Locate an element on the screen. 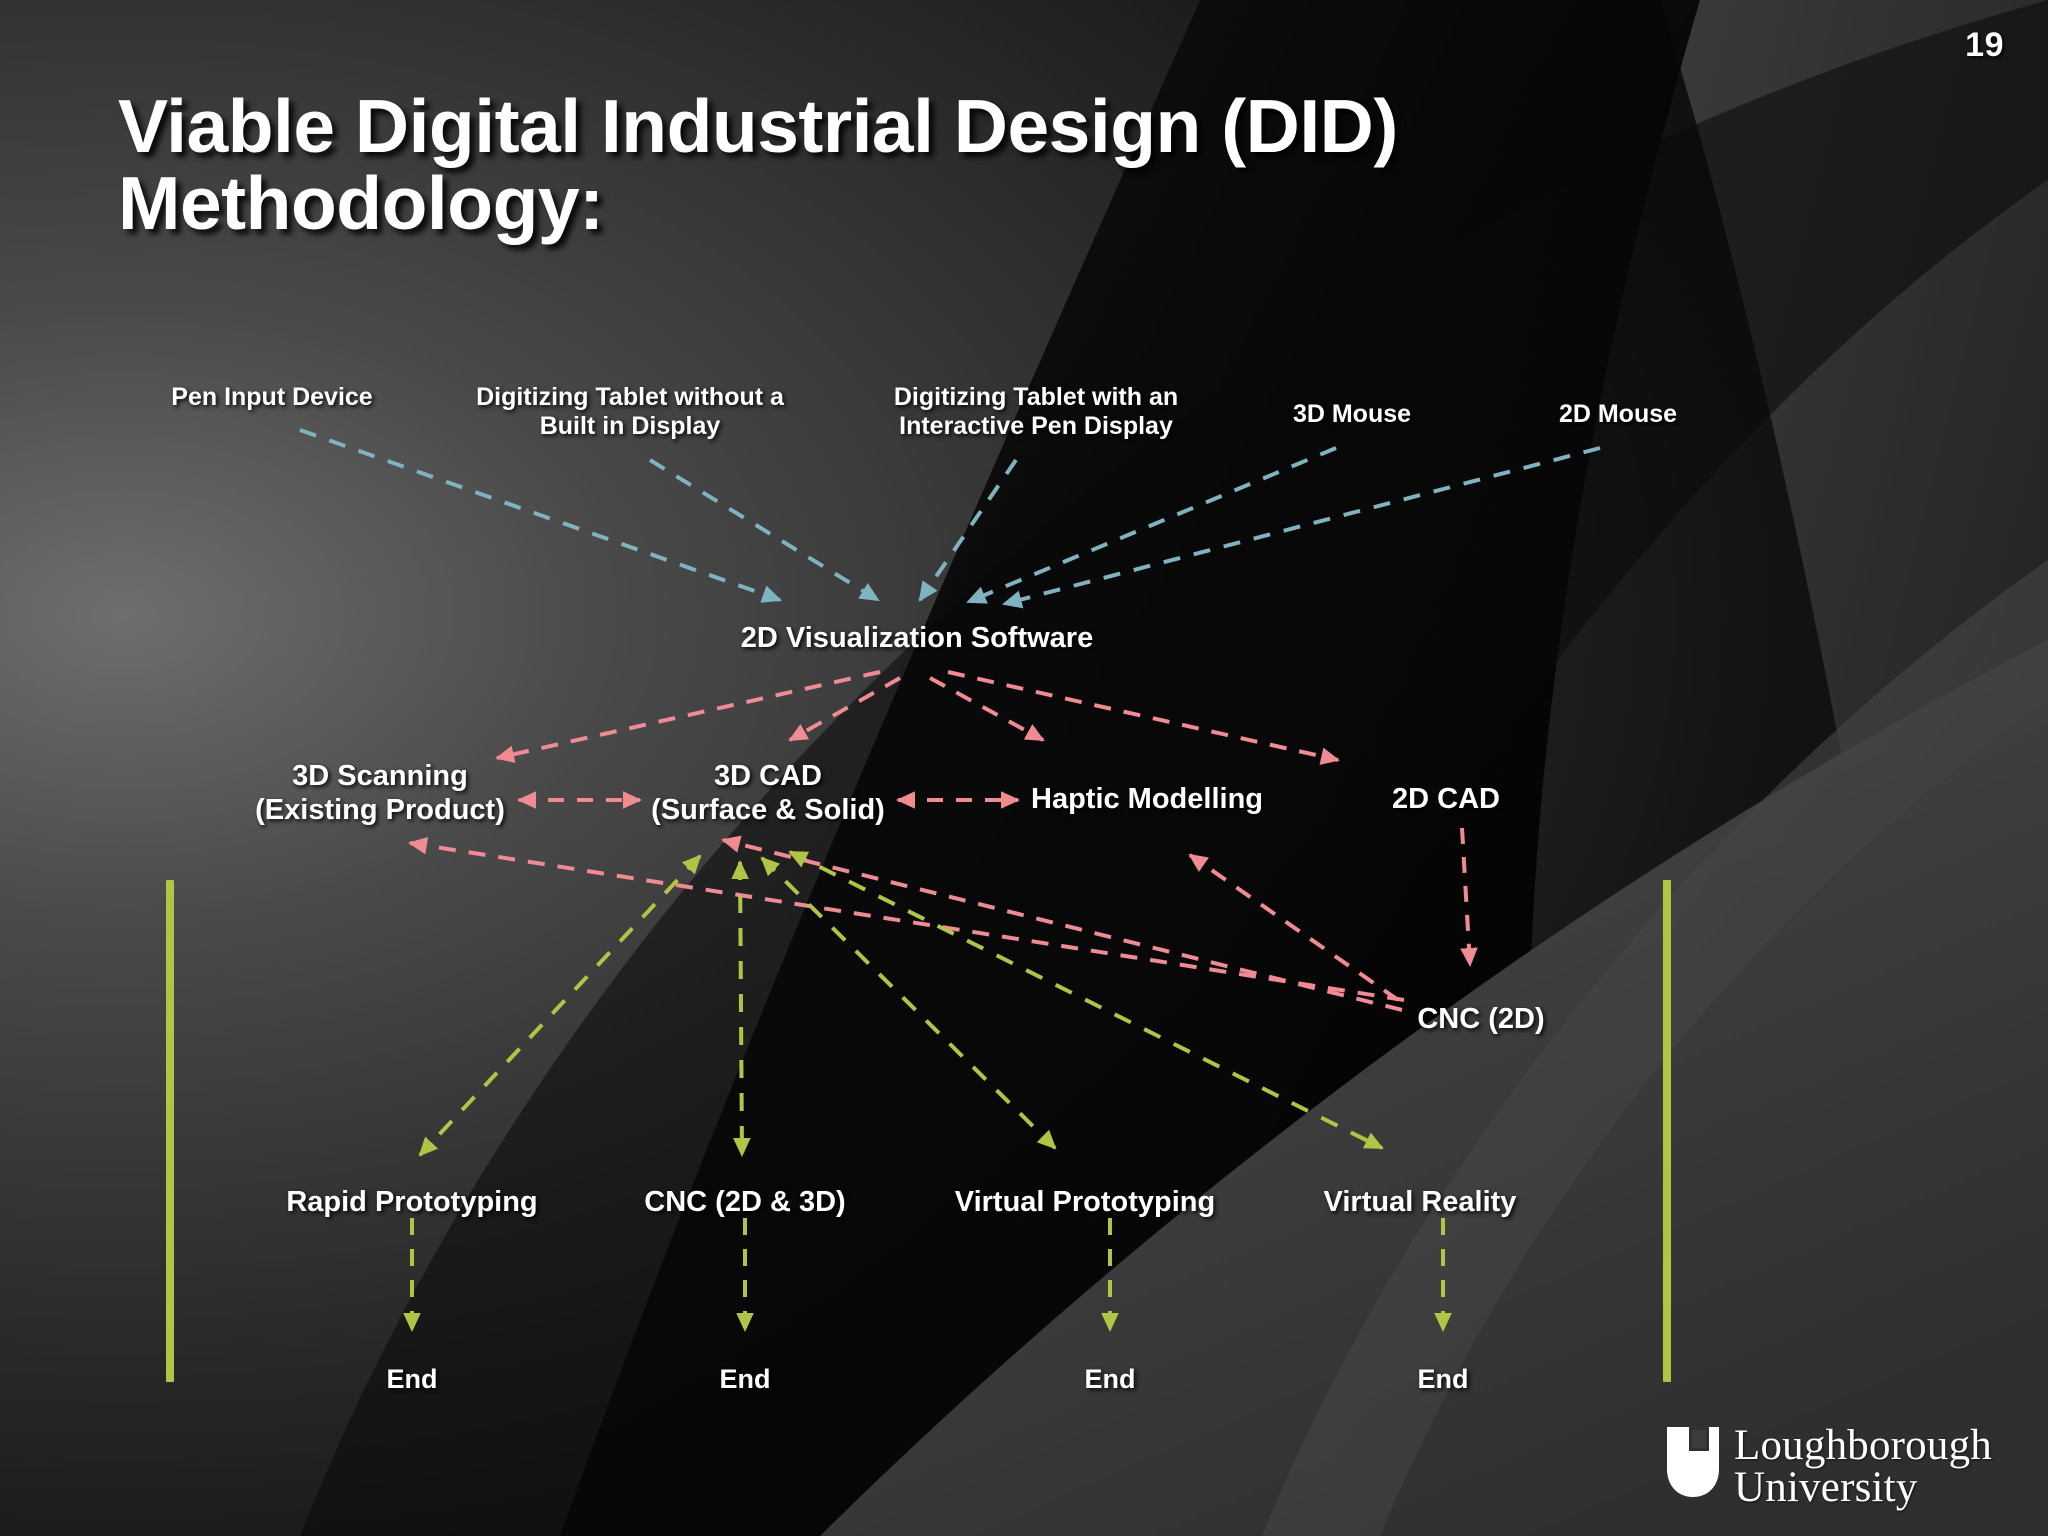 The width and height of the screenshot is (2048, 1536). node-end-virtual-prototyping: End is located at coordinates (1110, 1379).